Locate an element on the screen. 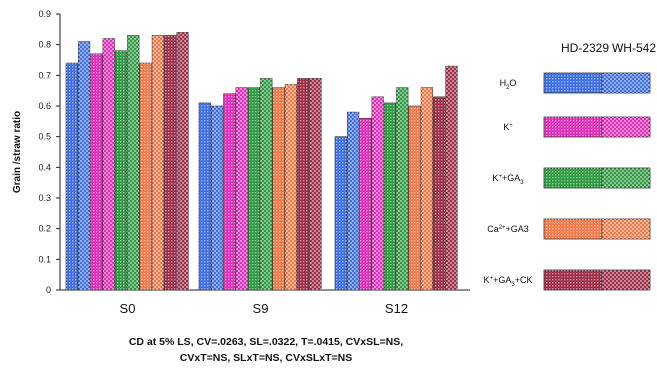  y-tick-label: 0.8 is located at coordinates (44, 45).